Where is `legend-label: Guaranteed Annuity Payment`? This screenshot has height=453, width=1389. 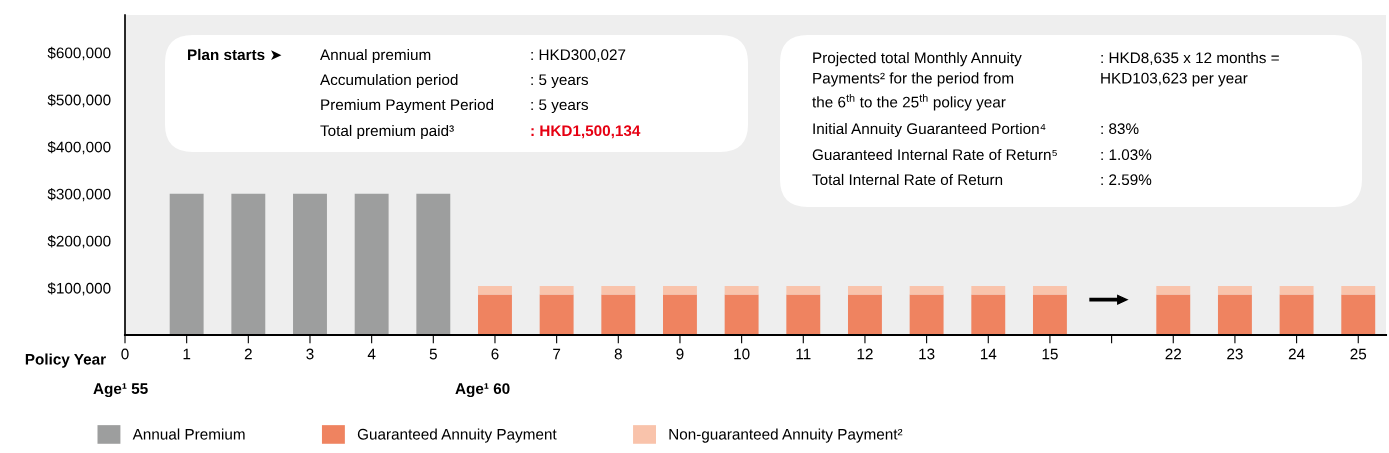 legend-label: Guaranteed Annuity Payment is located at coordinates (457, 435).